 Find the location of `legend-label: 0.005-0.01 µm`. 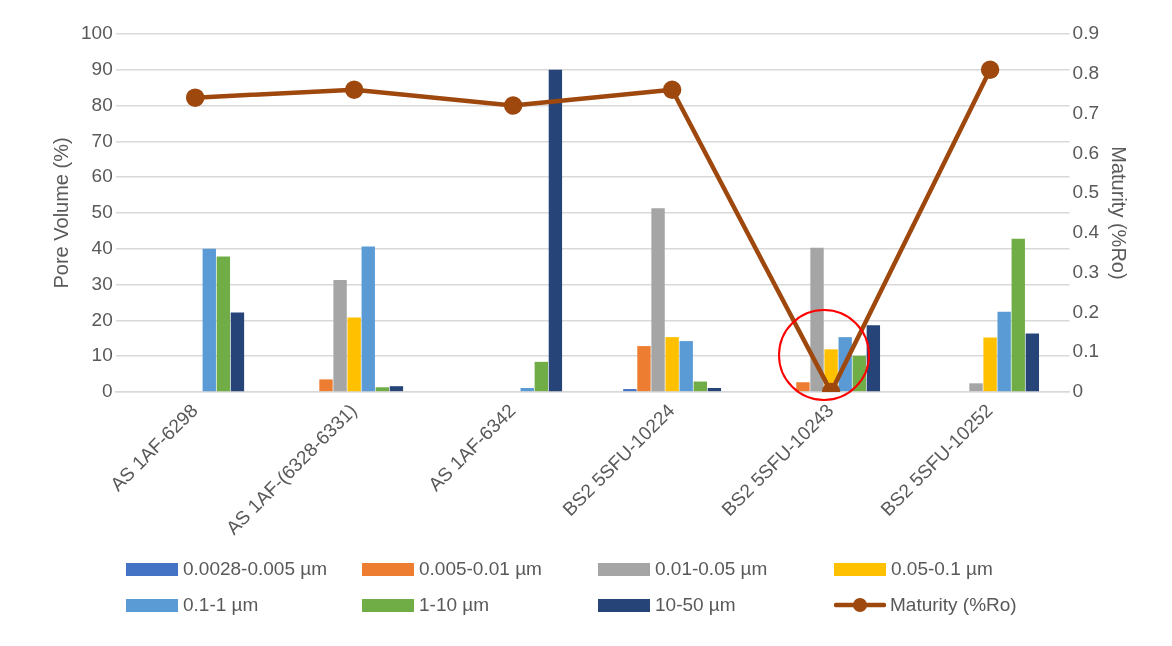

legend-label: 0.005-0.01 µm is located at coordinates (480, 569).